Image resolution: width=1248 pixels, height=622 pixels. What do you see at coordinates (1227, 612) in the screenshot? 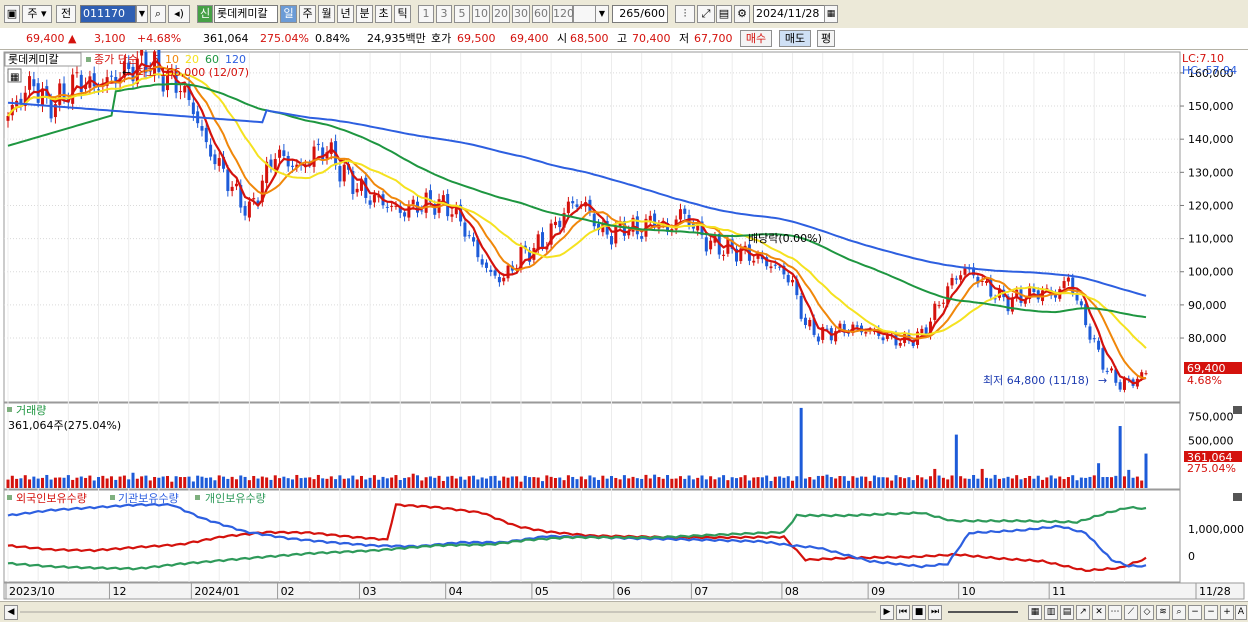
I see `zoom-in-icon: +` at bounding box center [1227, 612].